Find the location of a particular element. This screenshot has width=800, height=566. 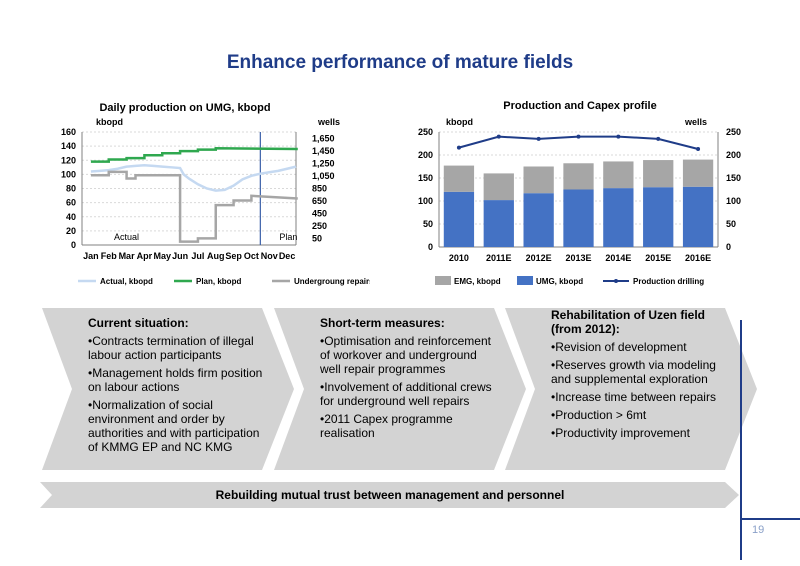

x-tick-label: Jul is located at coordinates (197, 256).